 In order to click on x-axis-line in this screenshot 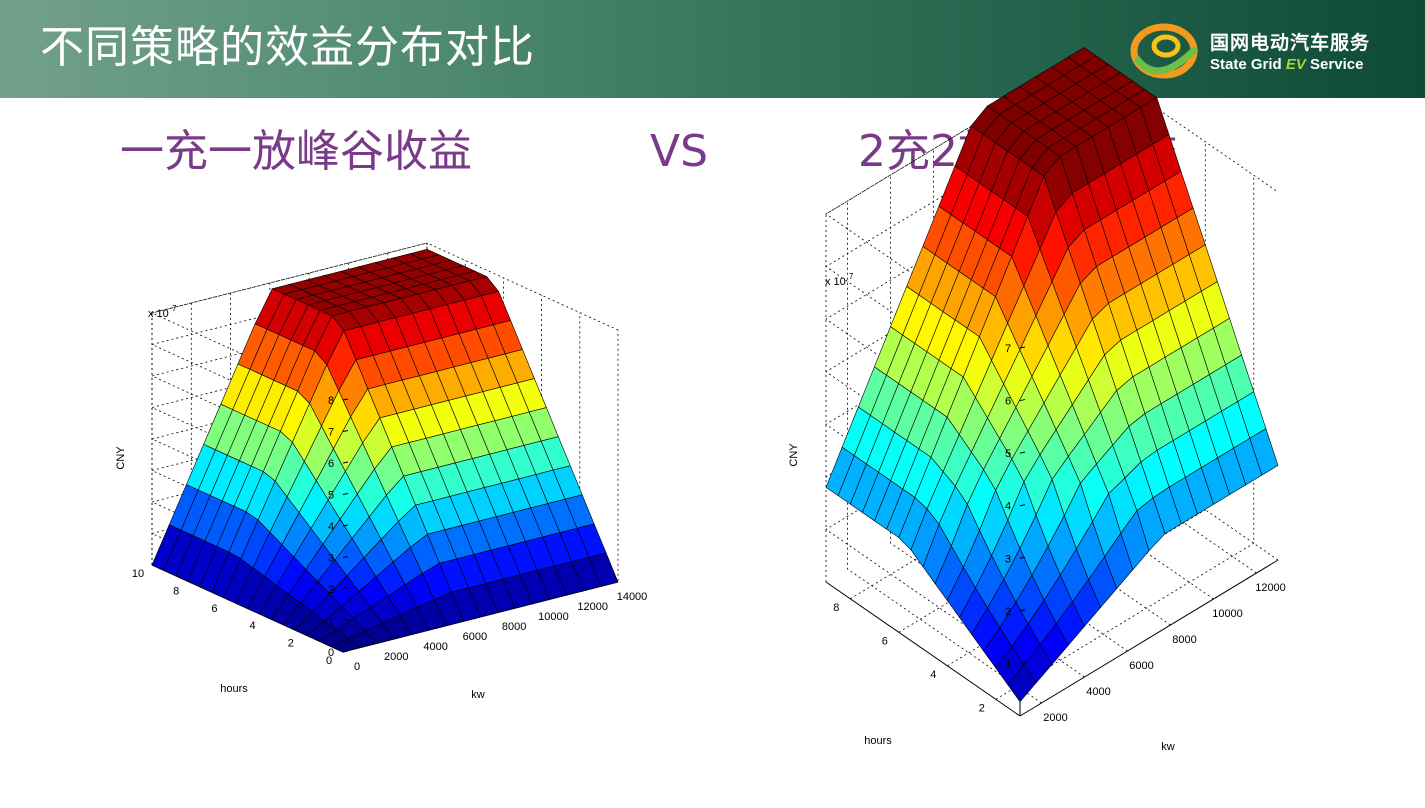, I will do `click(1149, 638)`.